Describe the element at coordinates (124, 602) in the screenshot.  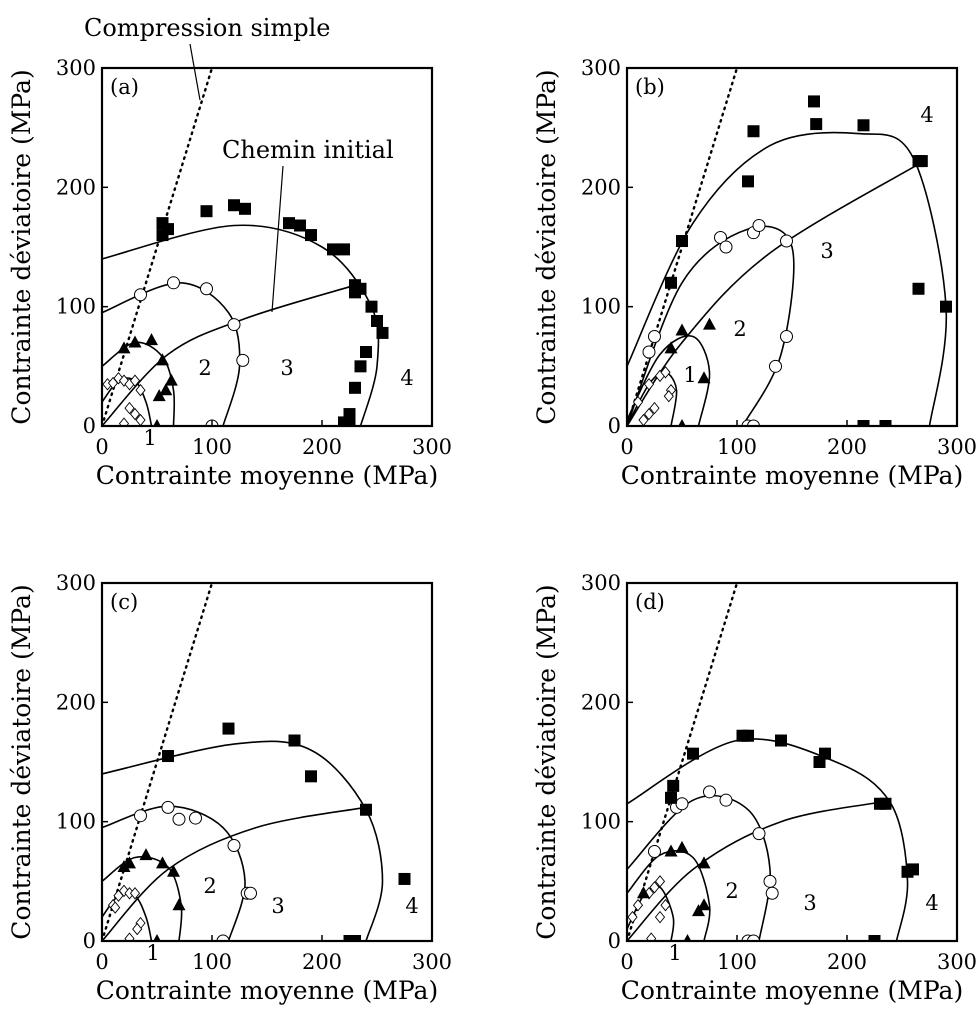
I see `panel-label: (c)` at that location.